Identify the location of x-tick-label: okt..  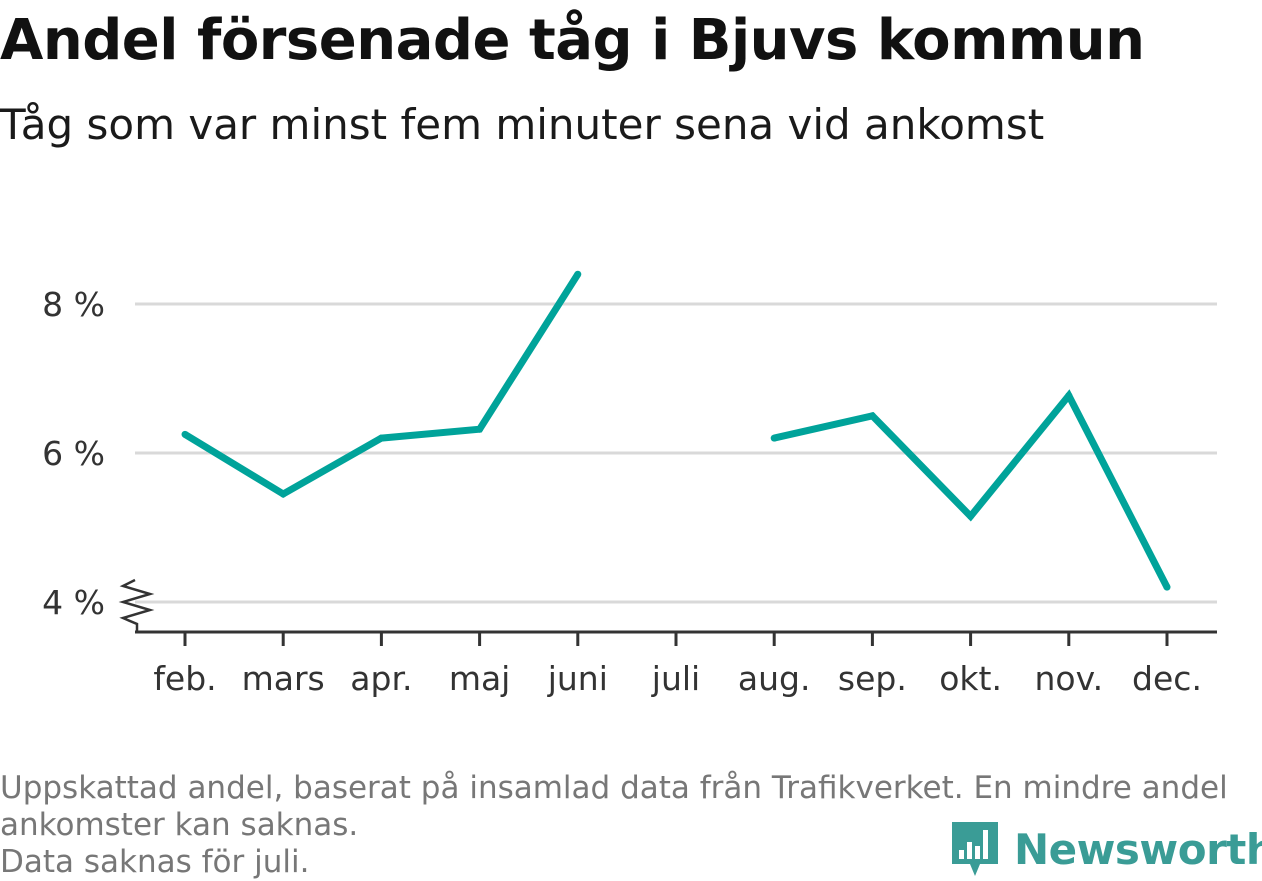
(970, 678).